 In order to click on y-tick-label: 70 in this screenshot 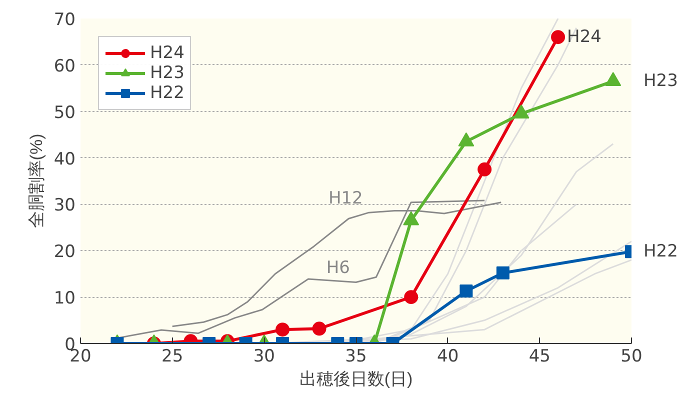, I will do `click(65, 20)`.